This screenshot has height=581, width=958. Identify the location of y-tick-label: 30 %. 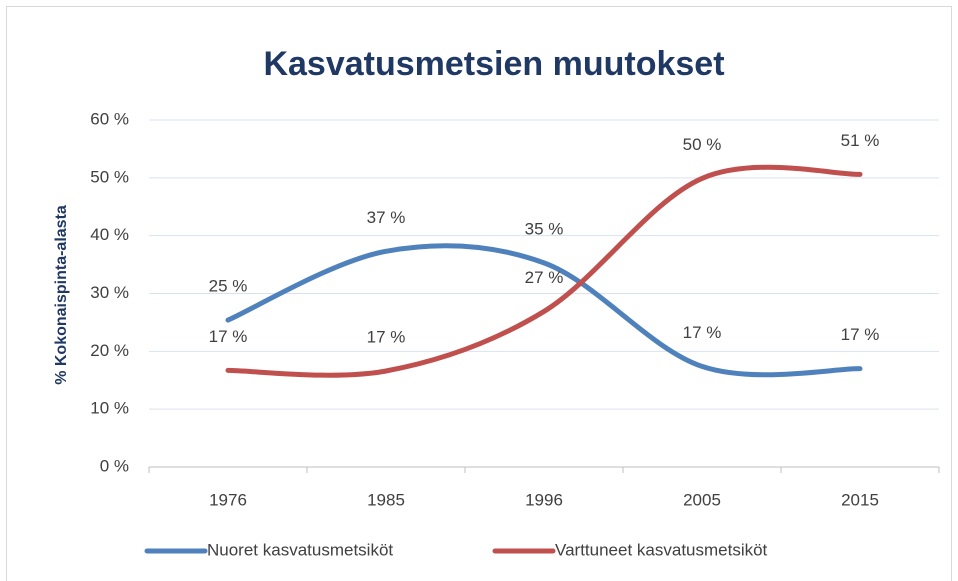
(109, 292).